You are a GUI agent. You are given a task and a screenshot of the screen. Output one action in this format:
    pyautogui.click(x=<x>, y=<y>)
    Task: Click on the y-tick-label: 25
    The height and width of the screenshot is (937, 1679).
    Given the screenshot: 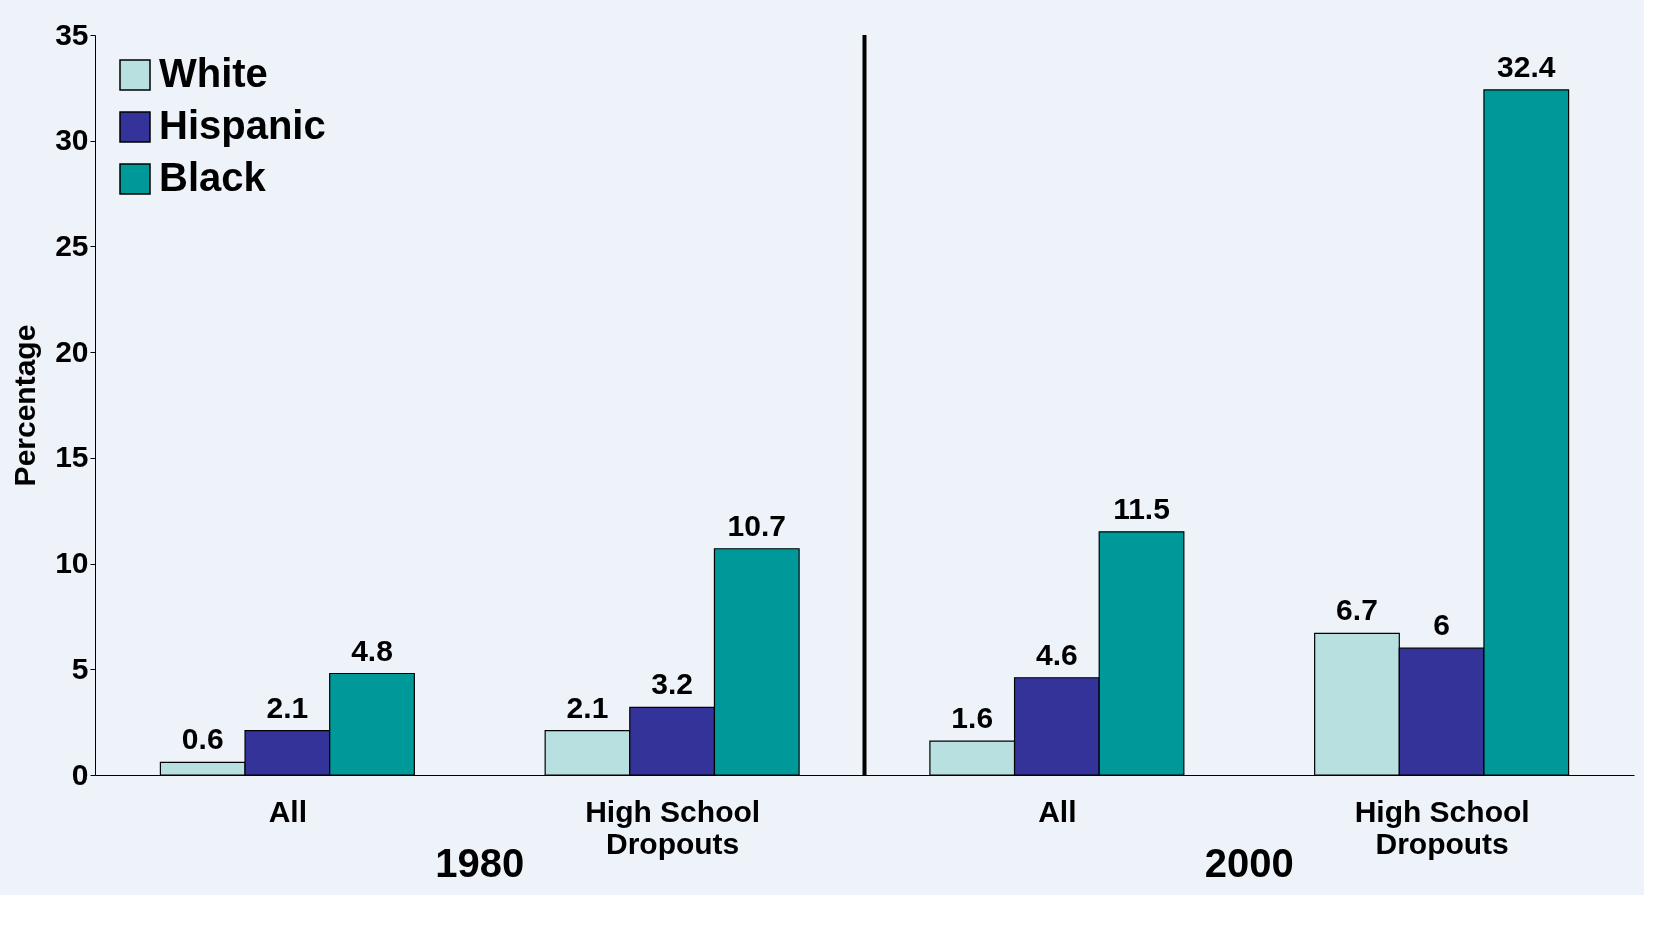 What is the action you would take?
    pyautogui.click(x=72, y=245)
    